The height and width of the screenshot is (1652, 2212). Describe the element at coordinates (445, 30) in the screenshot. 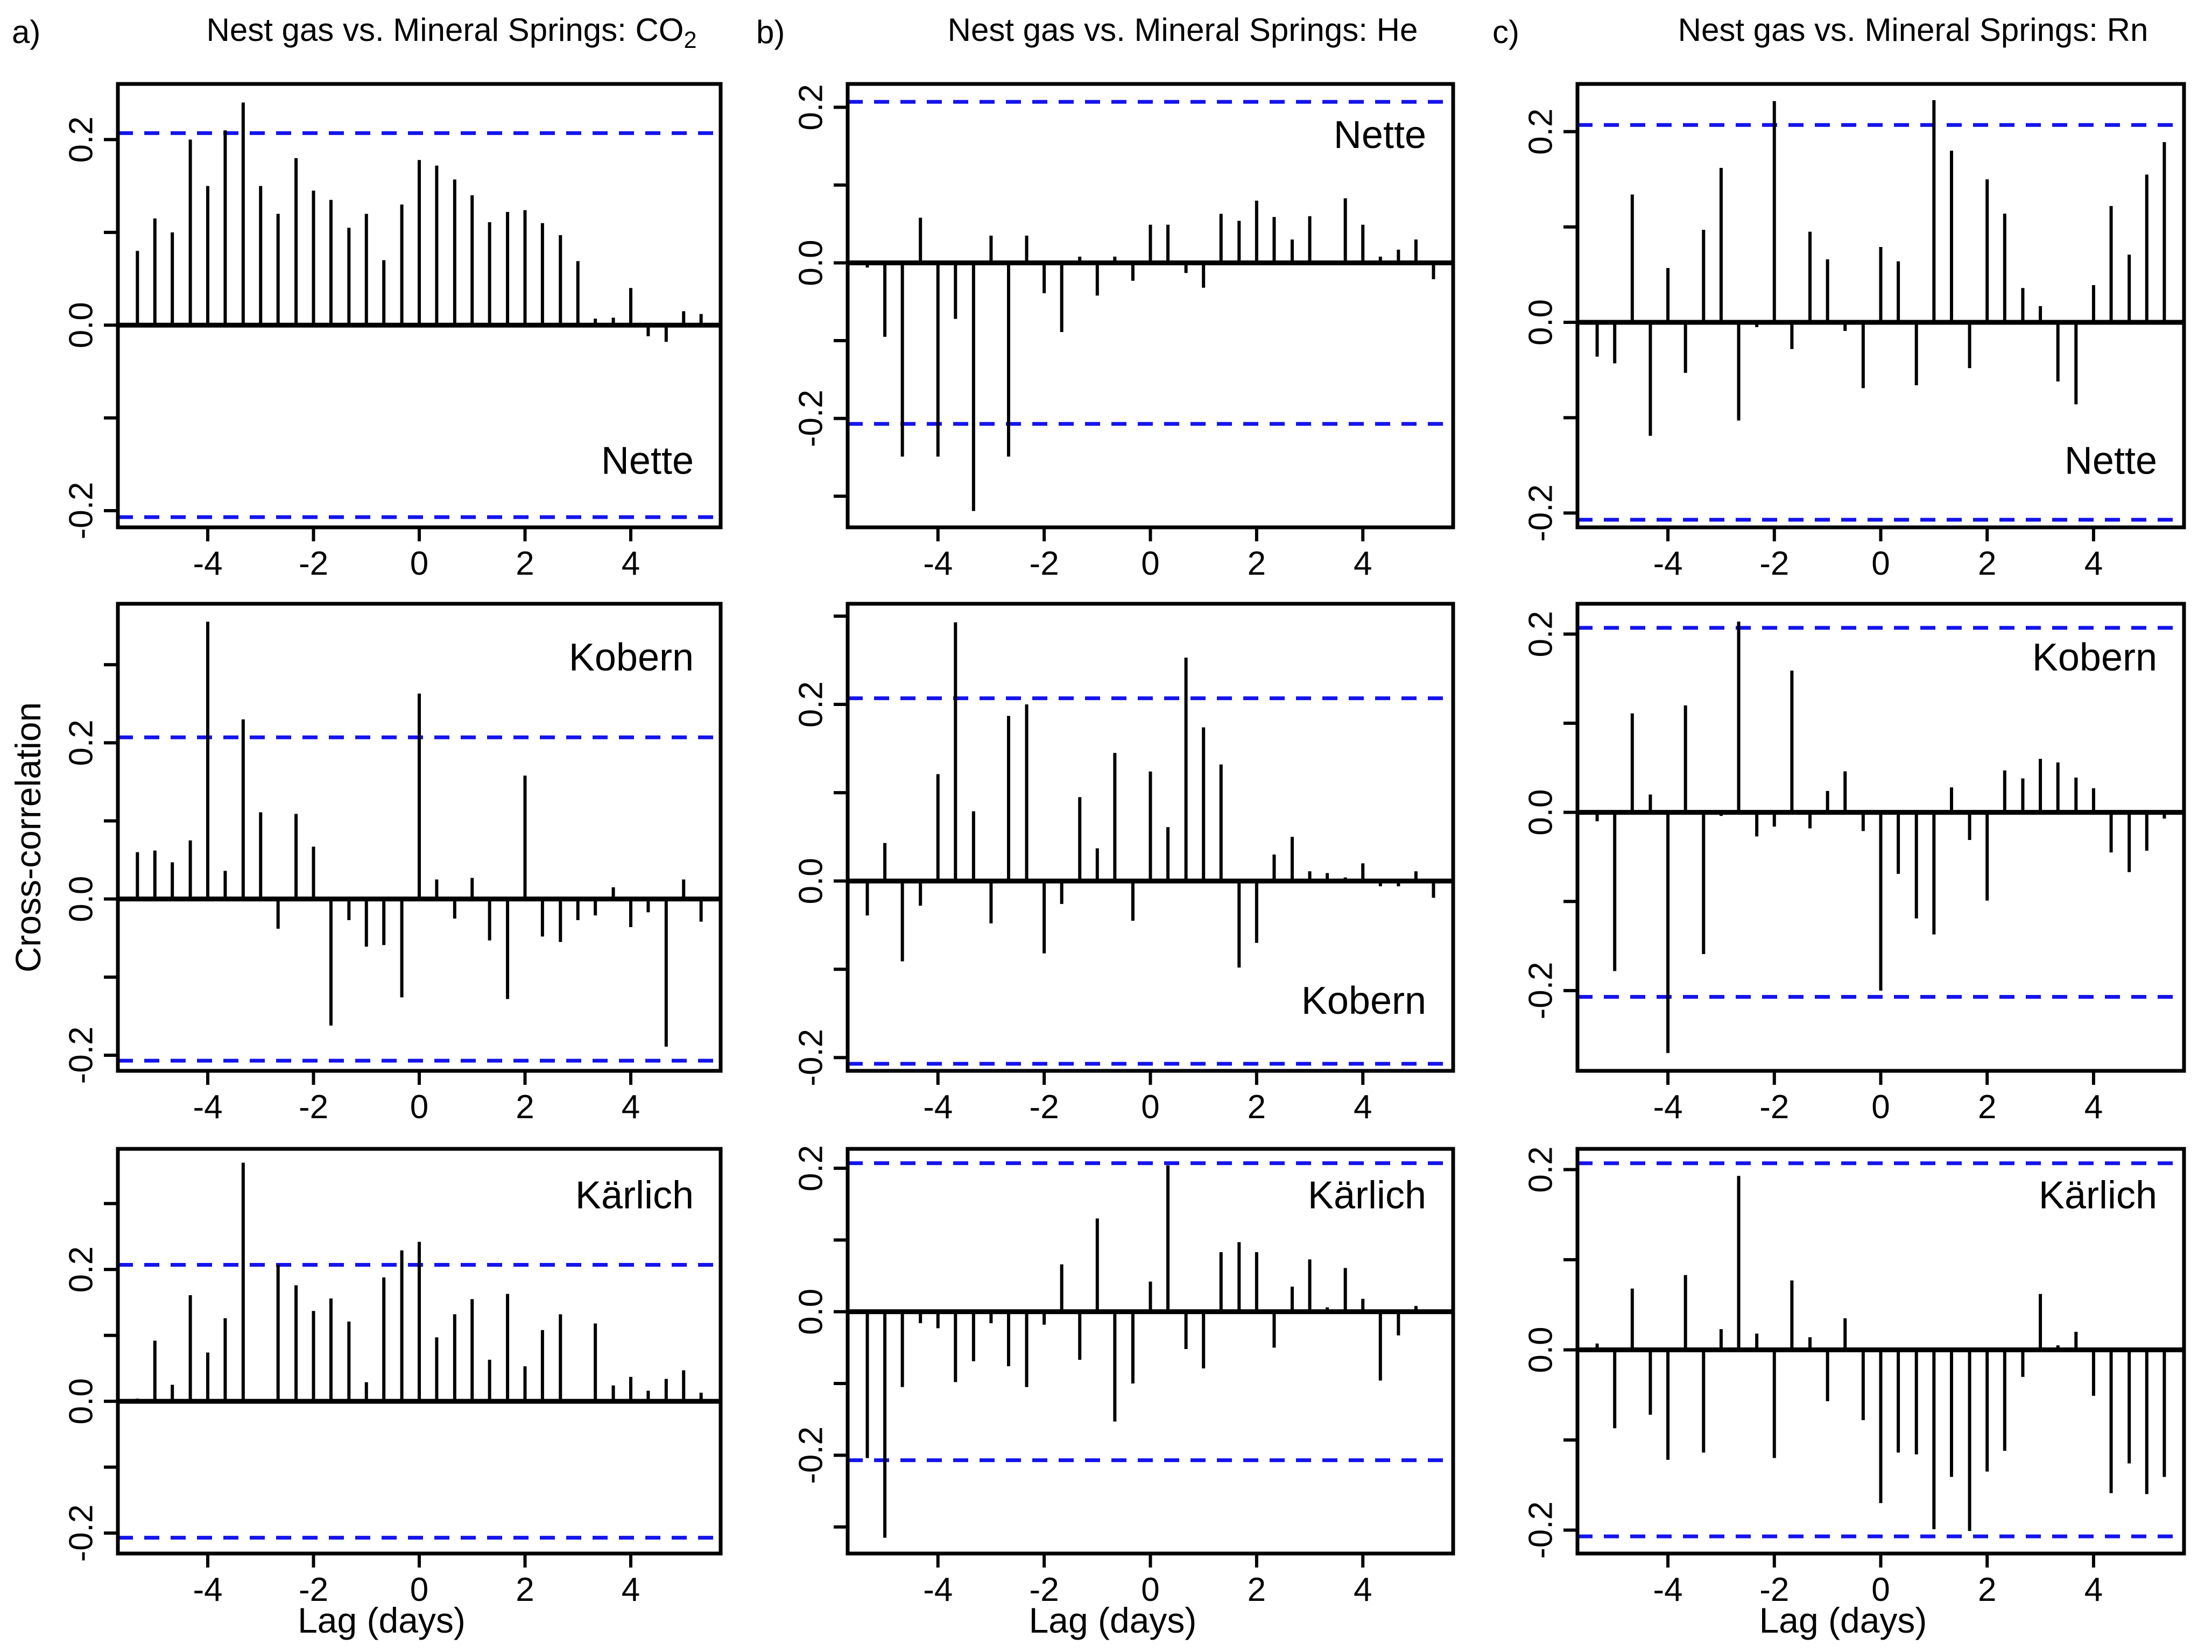

I see `panel-title-co2-text: Nest gas vs. Mineral Springs: CO` at that location.